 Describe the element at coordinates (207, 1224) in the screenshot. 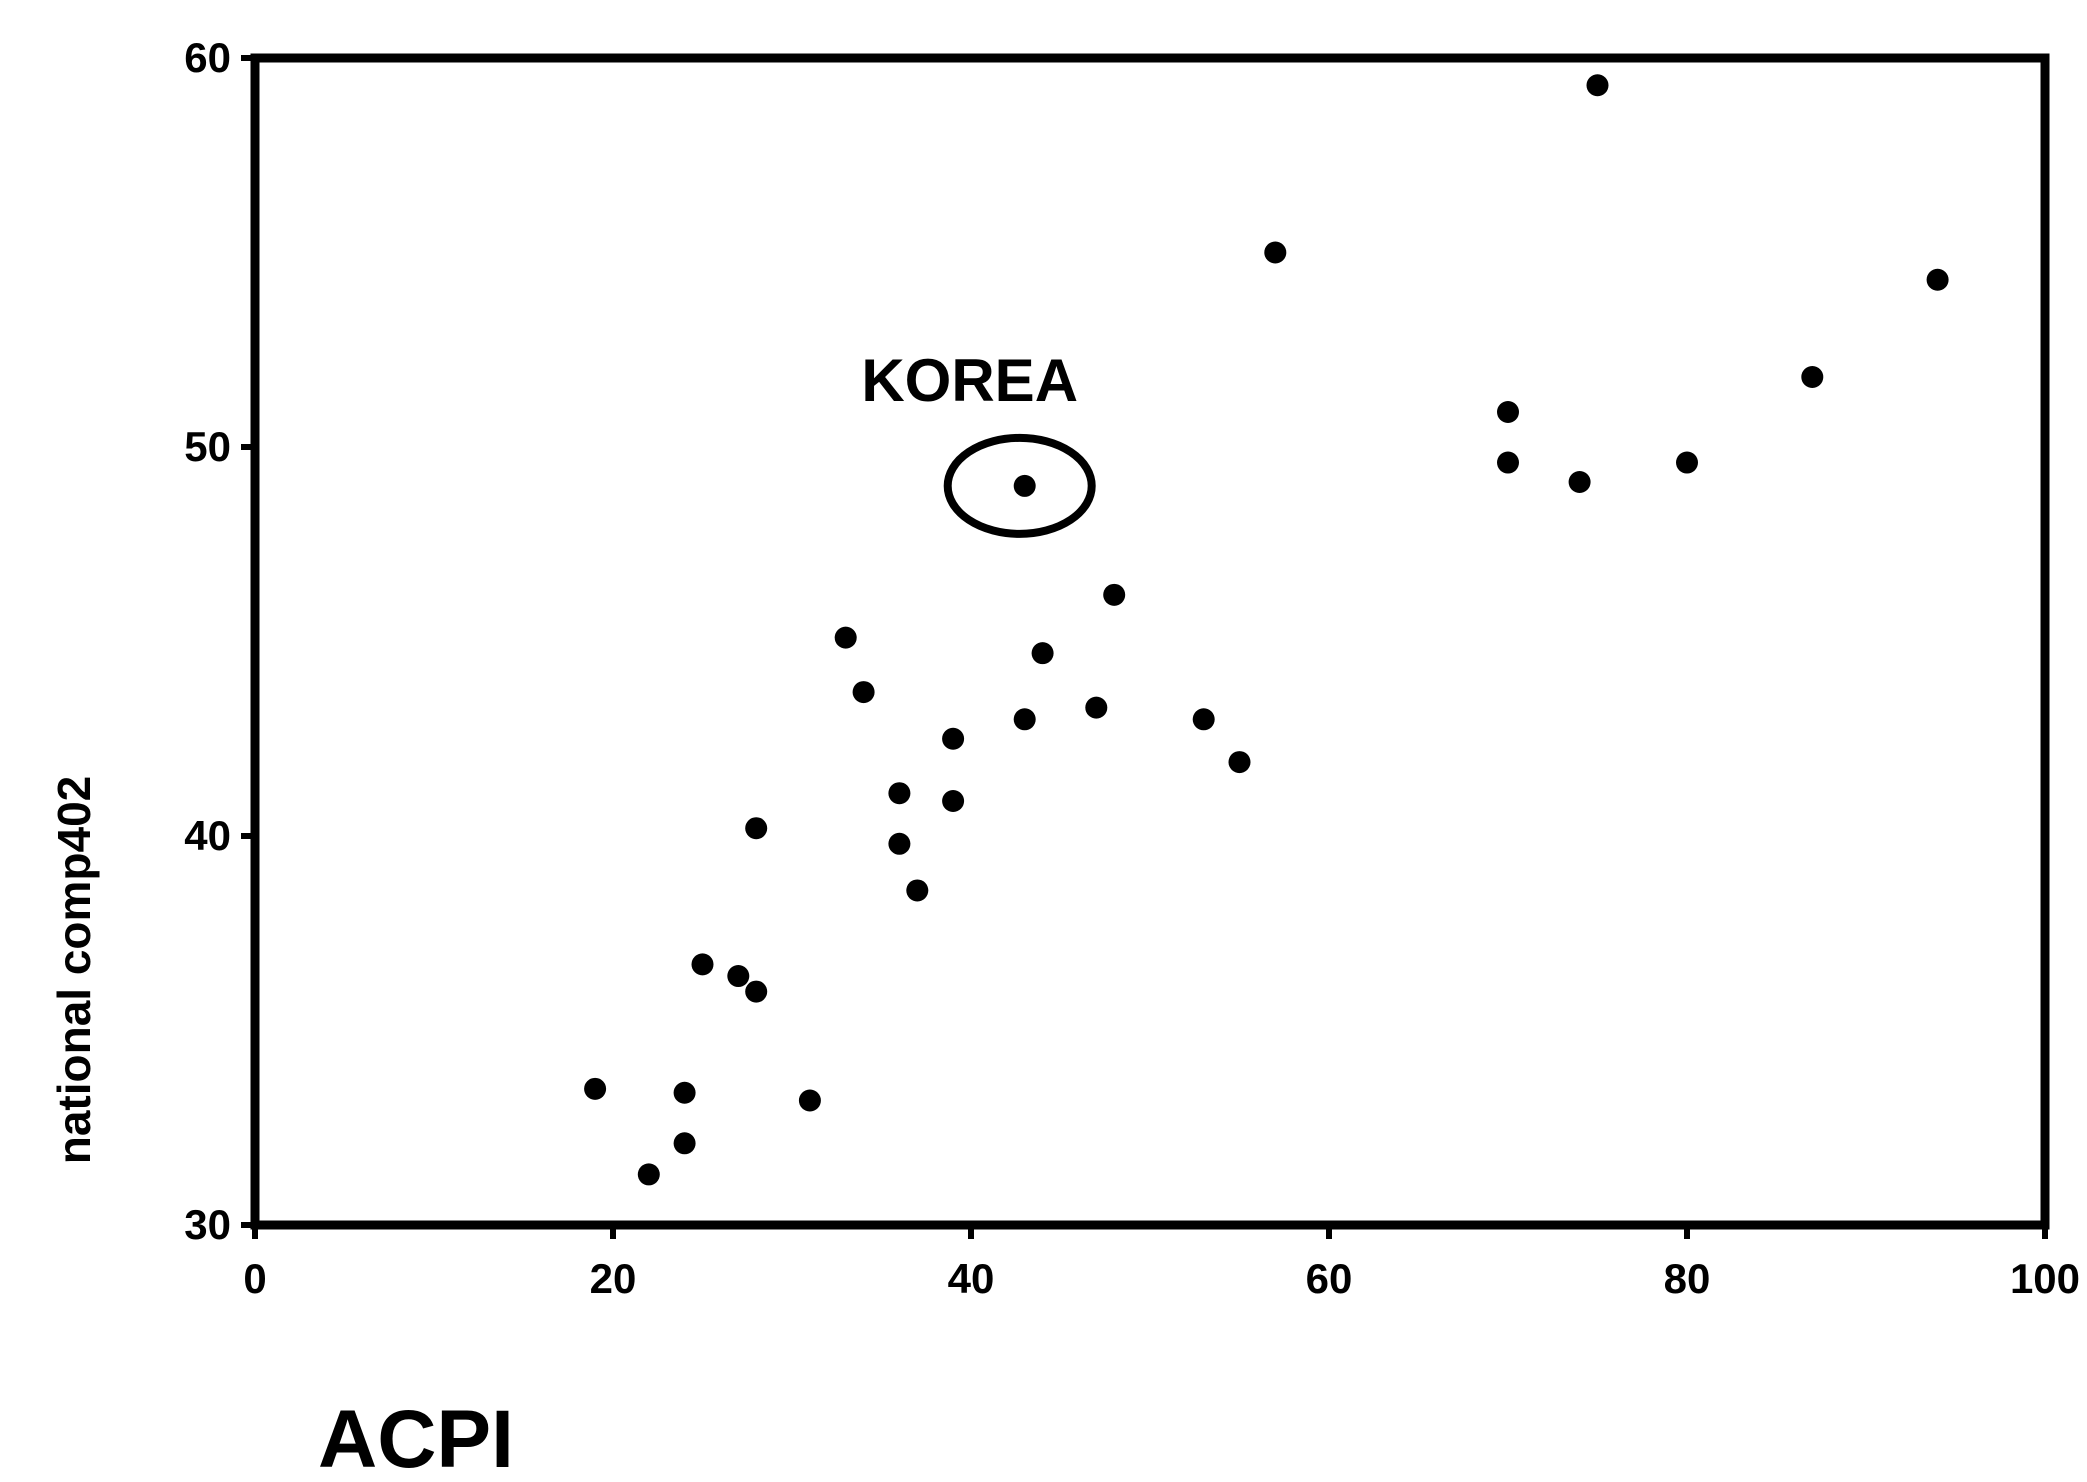

I see `y-tick-label: 30` at that location.